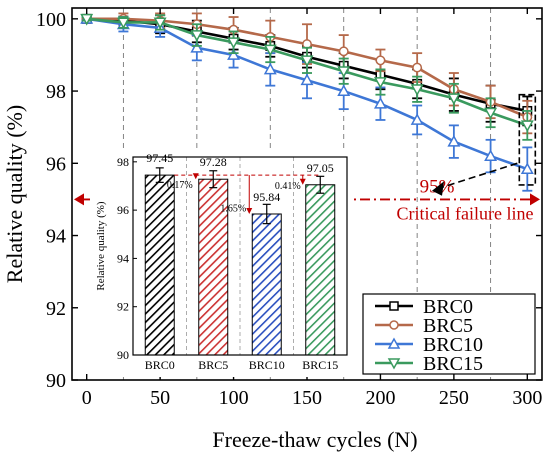 This screenshot has height=458, width=550. I want to click on inset-bar-group-brc10: 95.84 BRC10, so click(267, 281).